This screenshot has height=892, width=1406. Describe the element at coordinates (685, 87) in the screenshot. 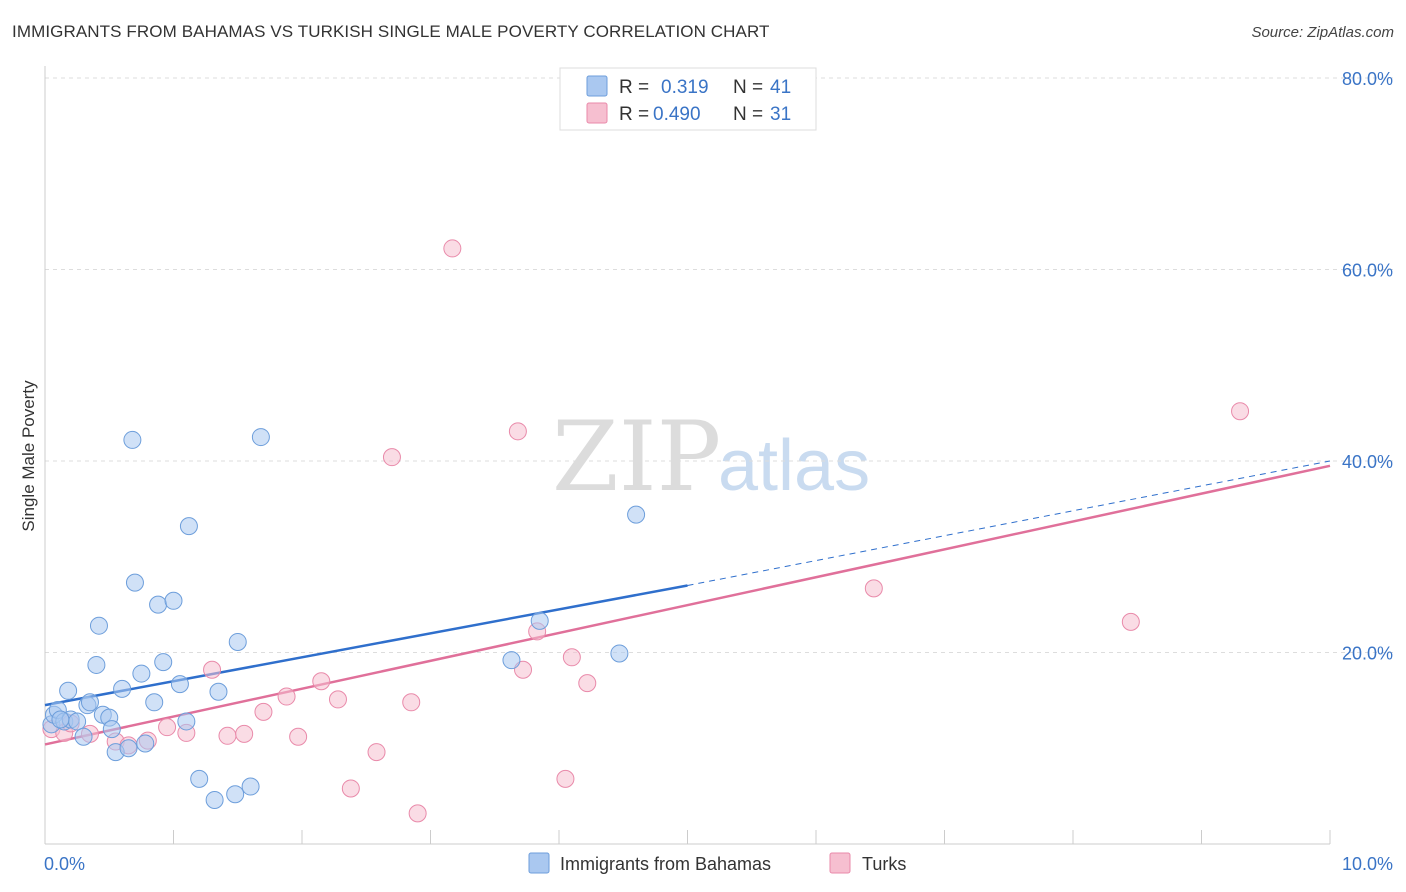

I see `legend-r-value-1: 0.319` at that location.